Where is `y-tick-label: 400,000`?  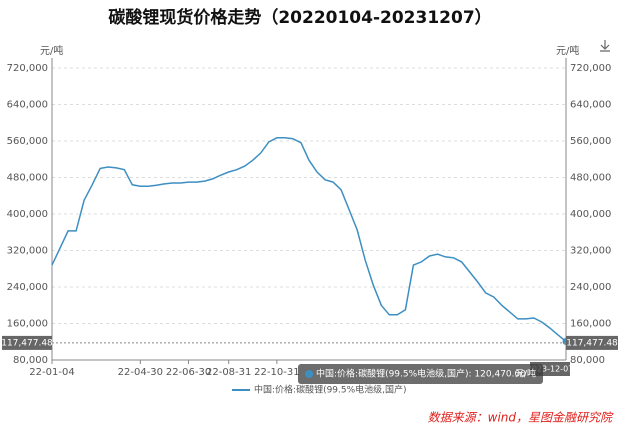
y-tick-label: 400,000 is located at coordinates (27, 214).